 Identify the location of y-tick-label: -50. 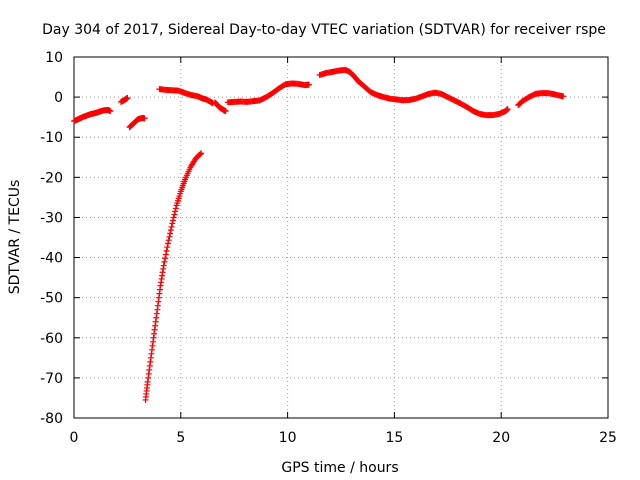
(51, 299).